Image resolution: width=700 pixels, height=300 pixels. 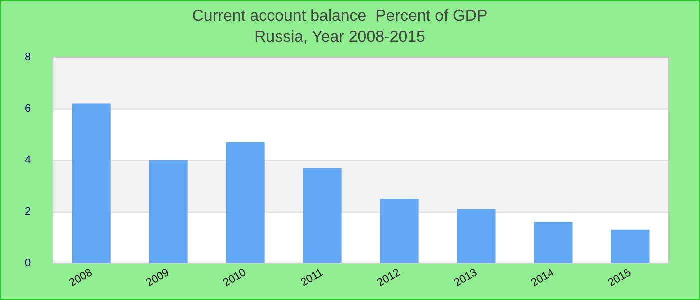 I want to click on x-tick-label: 2011, so click(x=312, y=278).